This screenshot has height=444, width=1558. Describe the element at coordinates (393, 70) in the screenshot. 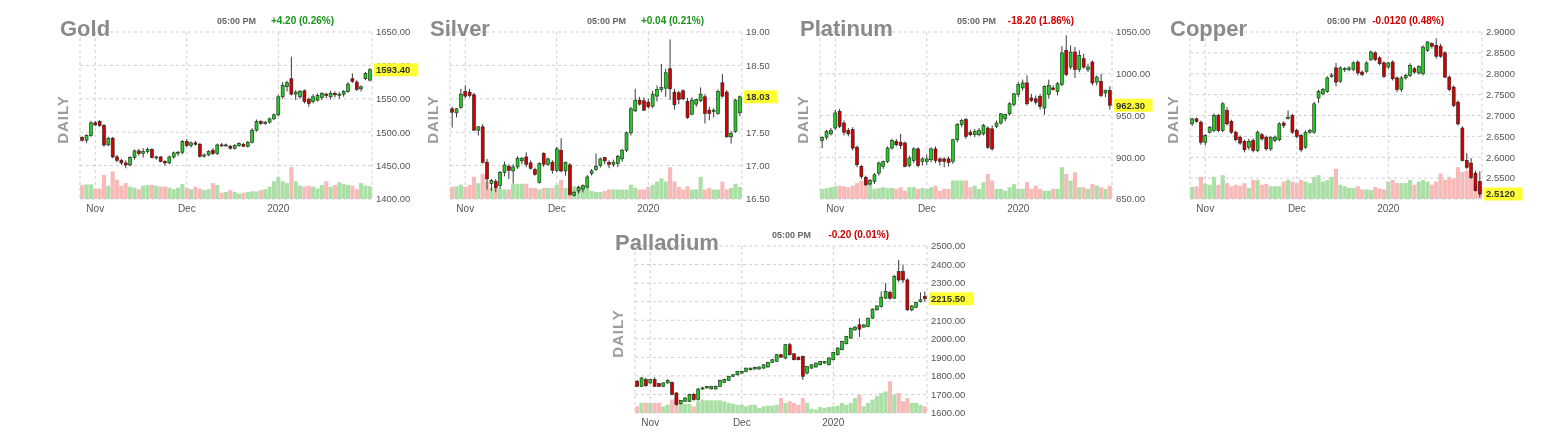

I see `text: 1593.40` at that location.